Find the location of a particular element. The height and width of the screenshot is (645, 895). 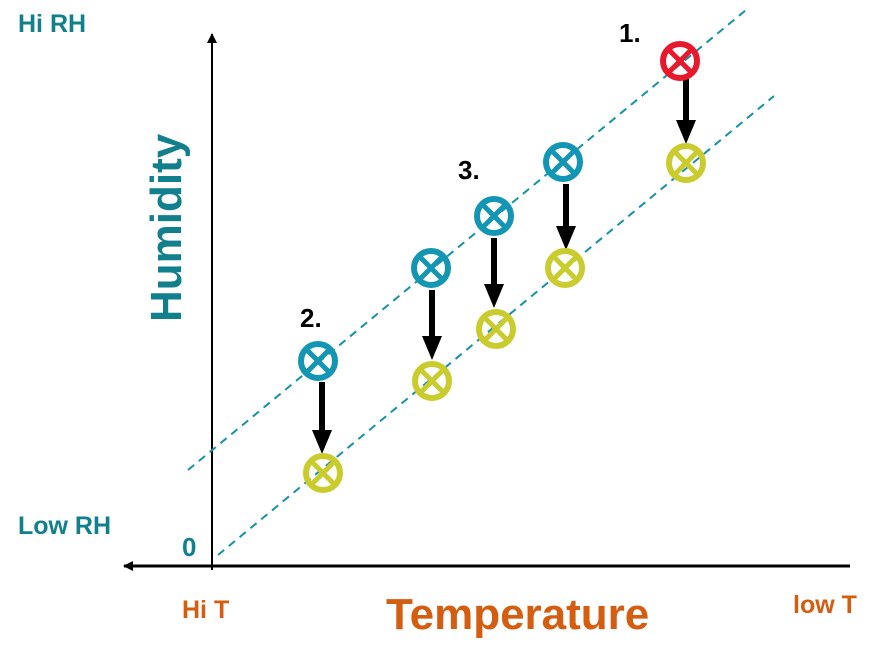

x-axis-title: Temperature is located at coordinates (518, 614).